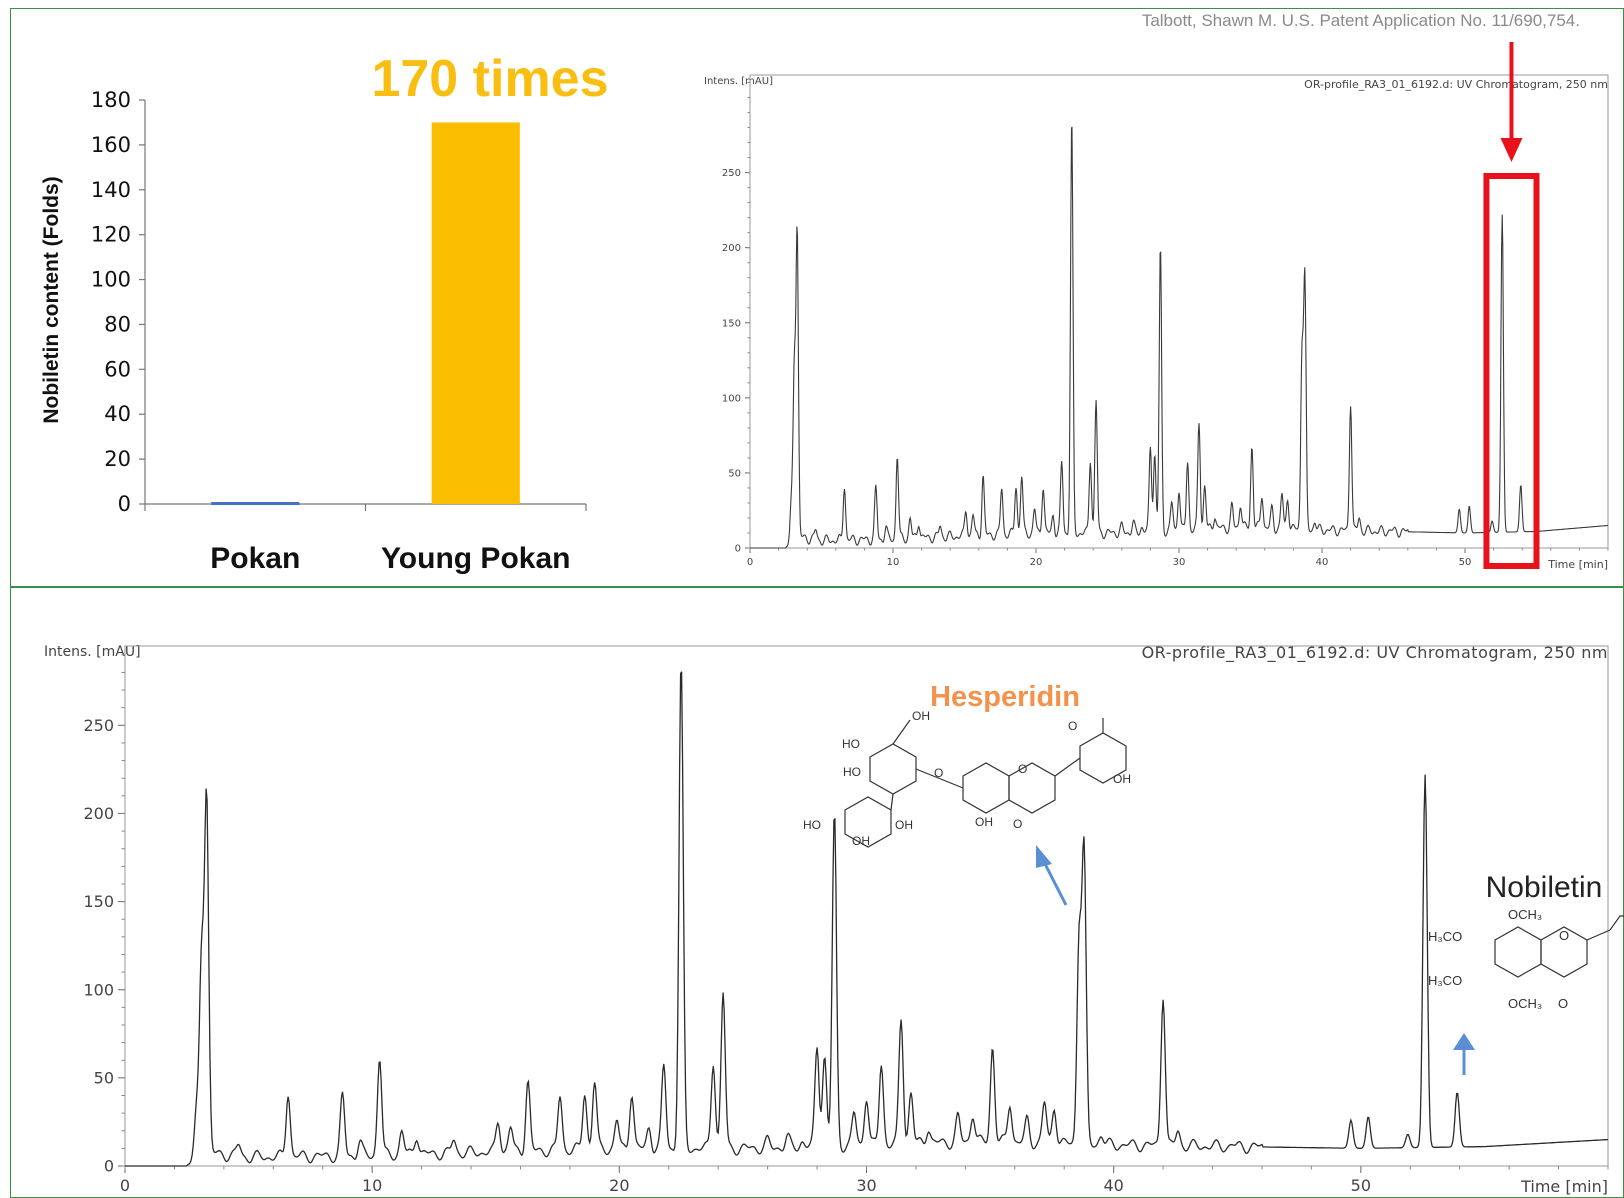 This screenshot has height=1198, width=1624. What do you see at coordinates (852, 772) in the screenshot?
I see `hesp-group-3: HO` at bounding box center [852, 772].